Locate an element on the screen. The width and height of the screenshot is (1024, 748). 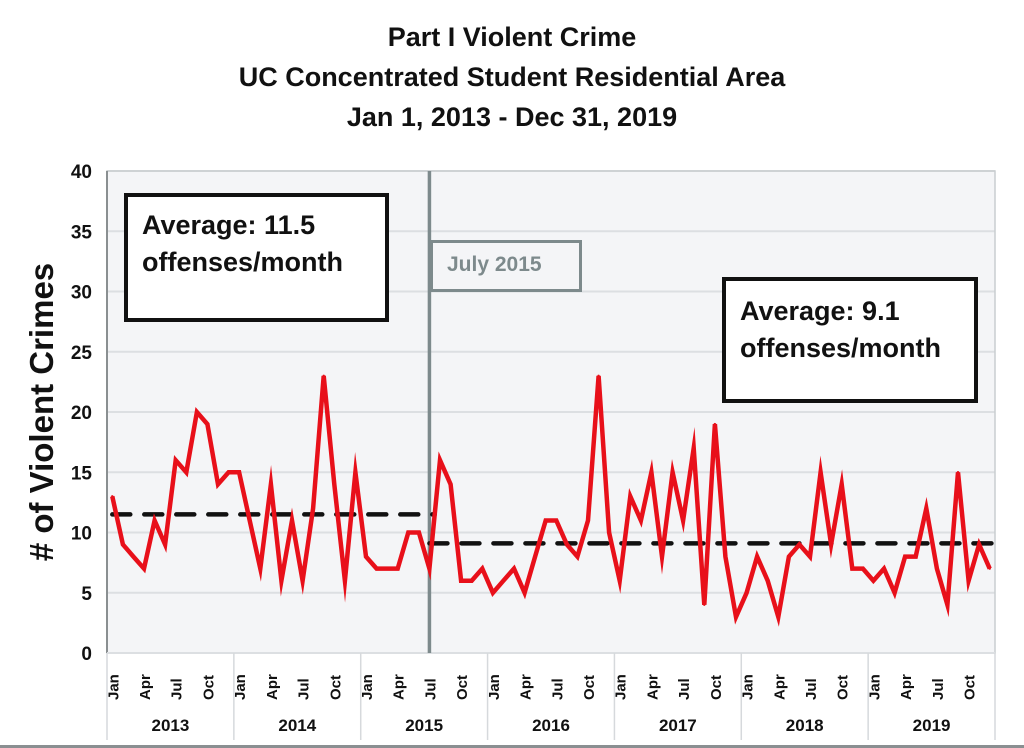
x-tick-label-2018-Jan: Jan is located at coordinates (748, 687).